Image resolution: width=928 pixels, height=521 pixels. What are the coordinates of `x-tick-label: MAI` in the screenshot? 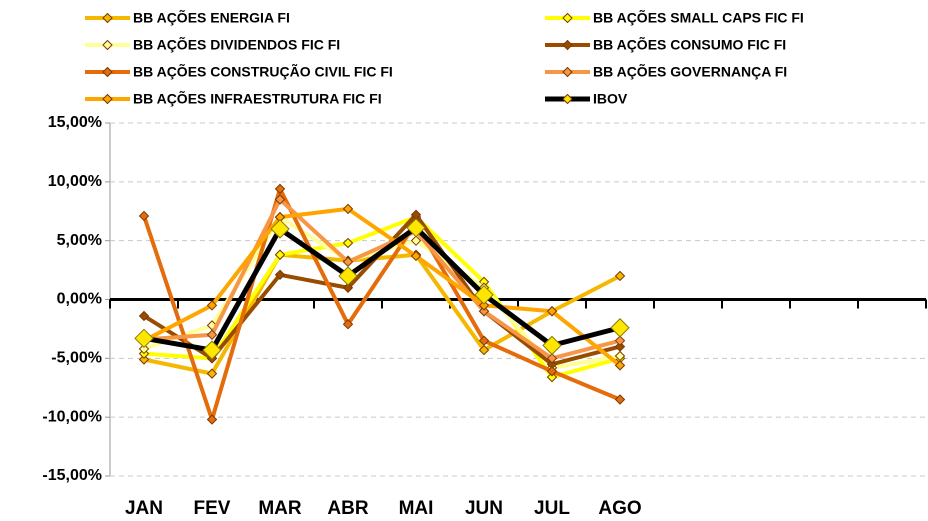 It's located at (416, 508).